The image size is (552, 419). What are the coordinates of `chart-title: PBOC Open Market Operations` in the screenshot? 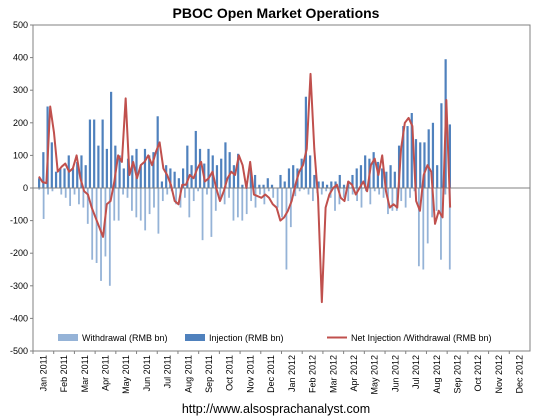 It's located at (276, 13).